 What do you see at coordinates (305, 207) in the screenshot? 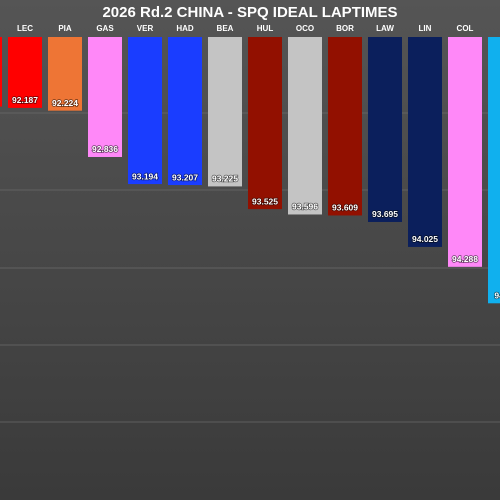
I see `value-label: 93.596` at bounding box center [305, 207].